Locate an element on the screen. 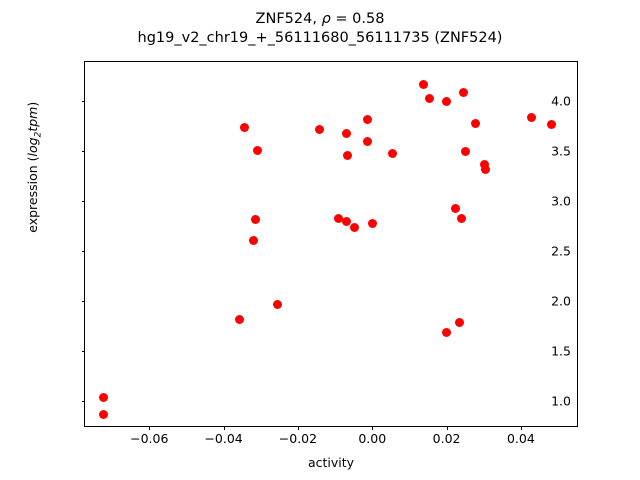 Image resolution: width=640 pixels, height=480 pixels. title-gene-name: ZNF524 is located at coordinates (284, 19).